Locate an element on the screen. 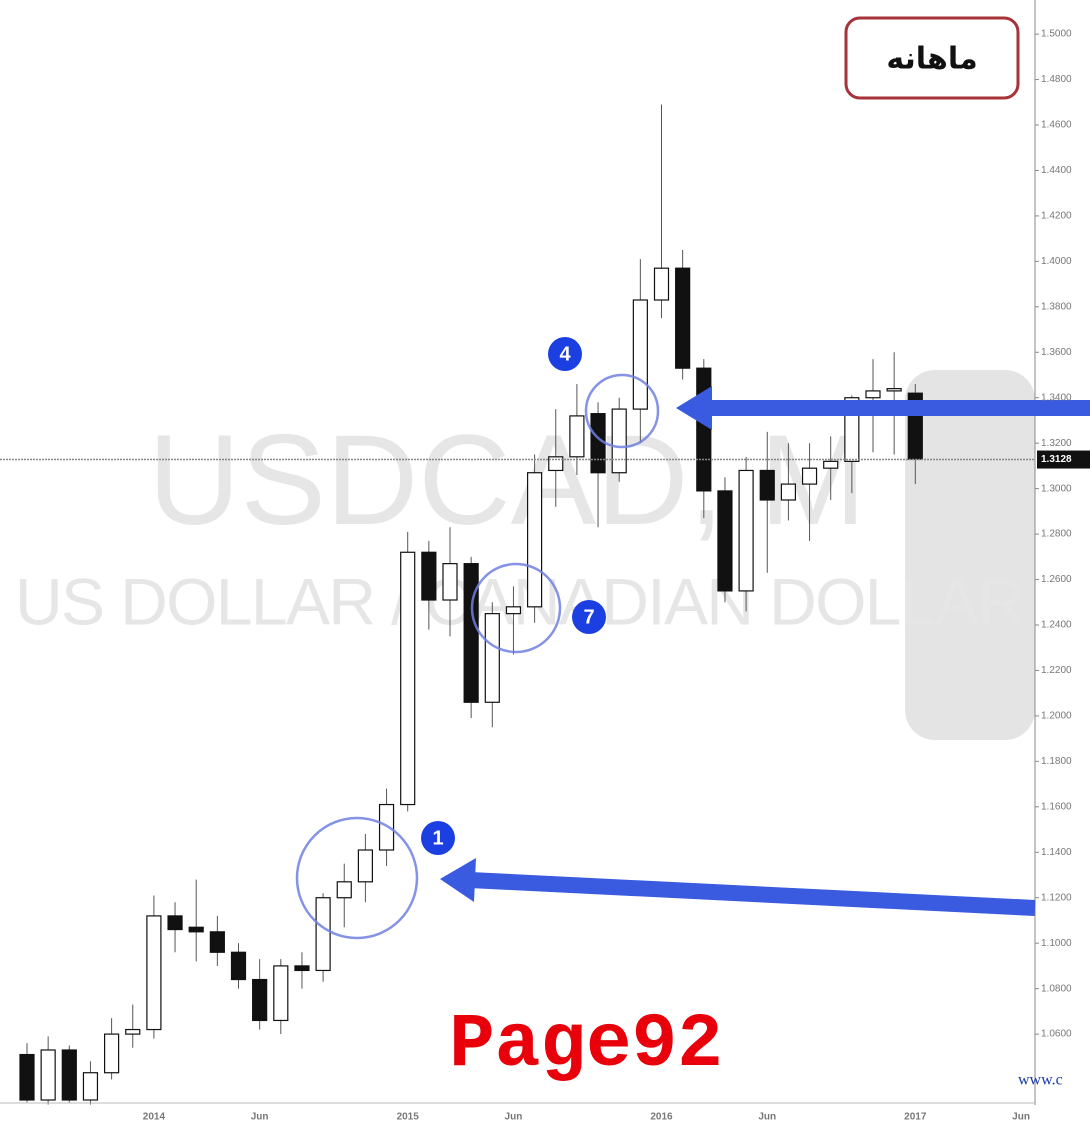 The height and width of the screenshot is (1127, 1090). y-tick-label: 1.3400 is located at coordinates (1056, 397).